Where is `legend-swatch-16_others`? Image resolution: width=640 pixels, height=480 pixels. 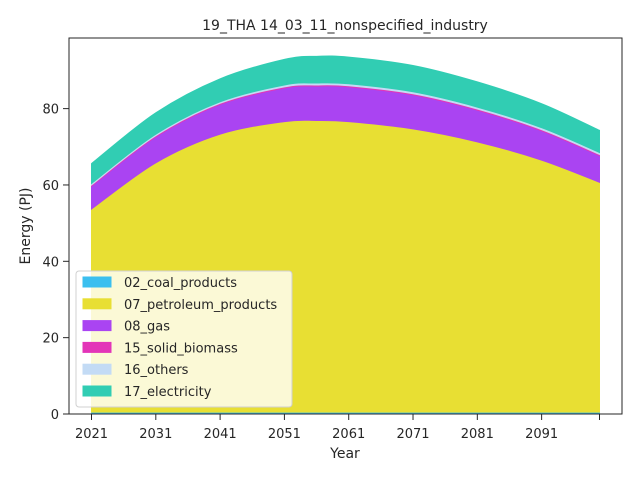 legend-swatch-16_others is located at coordinates (97, 369).